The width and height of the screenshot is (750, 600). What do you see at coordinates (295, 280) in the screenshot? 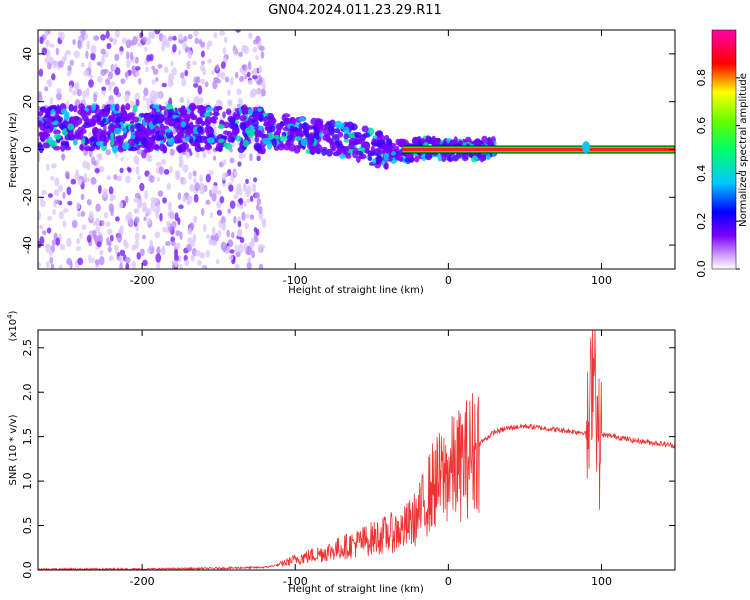
I see `x-tick-label: -100` at bounding box center [295, 280].